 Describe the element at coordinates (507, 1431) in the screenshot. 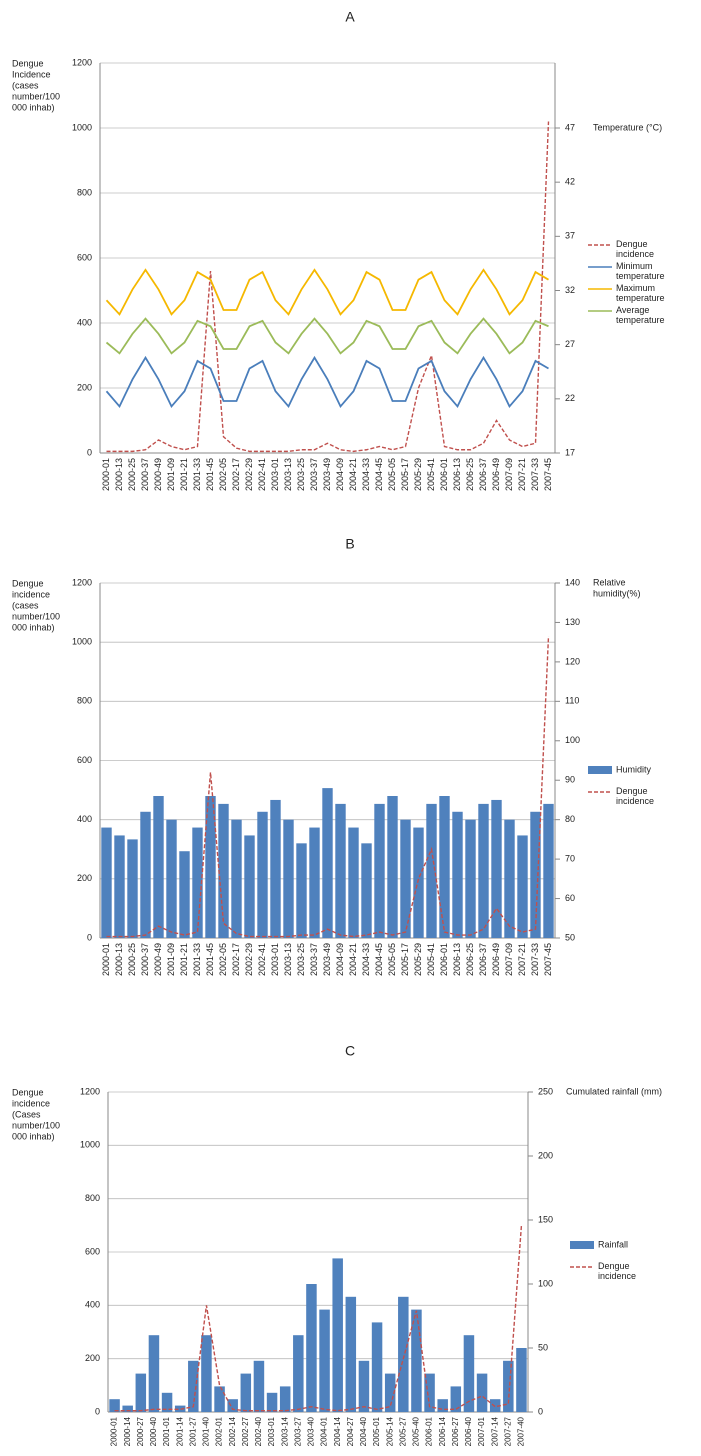

I see `x-tick-label: 2007-27` at that location.